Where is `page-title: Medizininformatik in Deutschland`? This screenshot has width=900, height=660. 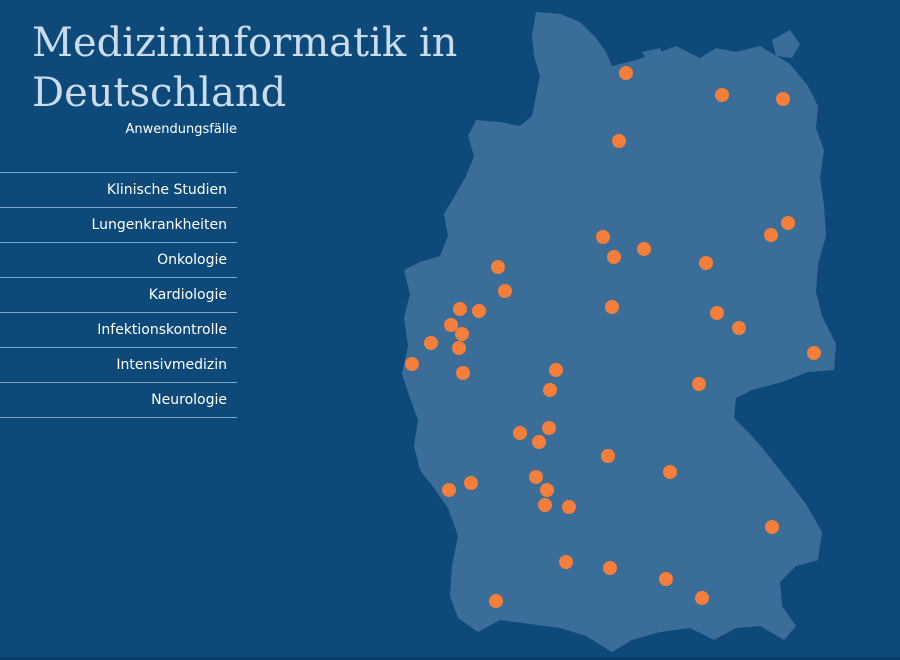
page-title: Medizininformatik in Deutschland is located at coordinates (245, 68).